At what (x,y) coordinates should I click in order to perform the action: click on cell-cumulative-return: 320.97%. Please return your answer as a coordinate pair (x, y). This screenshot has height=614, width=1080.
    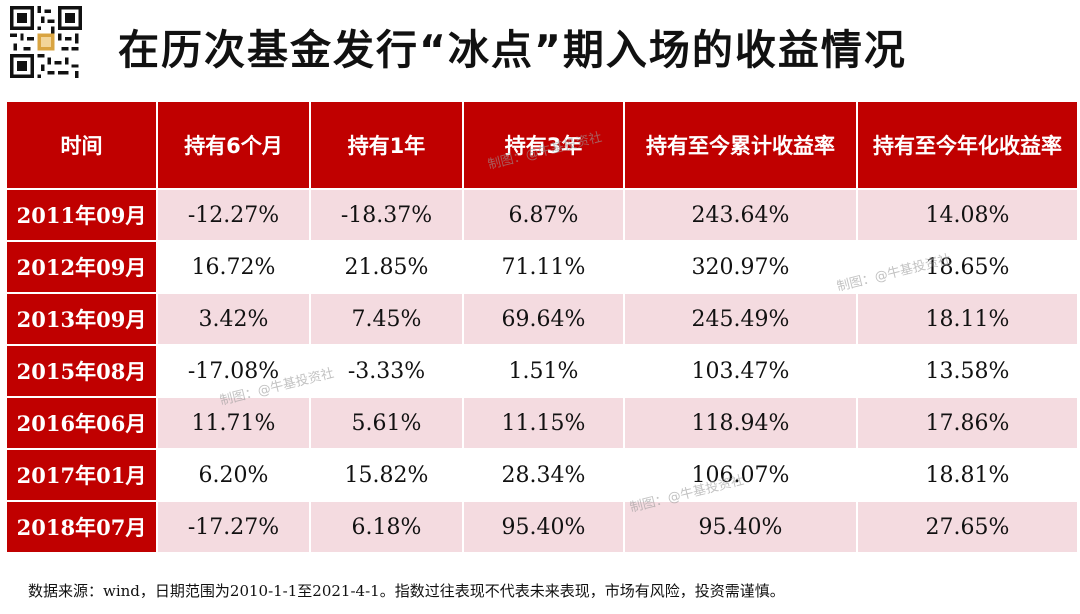
    Looking at the image, I should click on (740, 267).